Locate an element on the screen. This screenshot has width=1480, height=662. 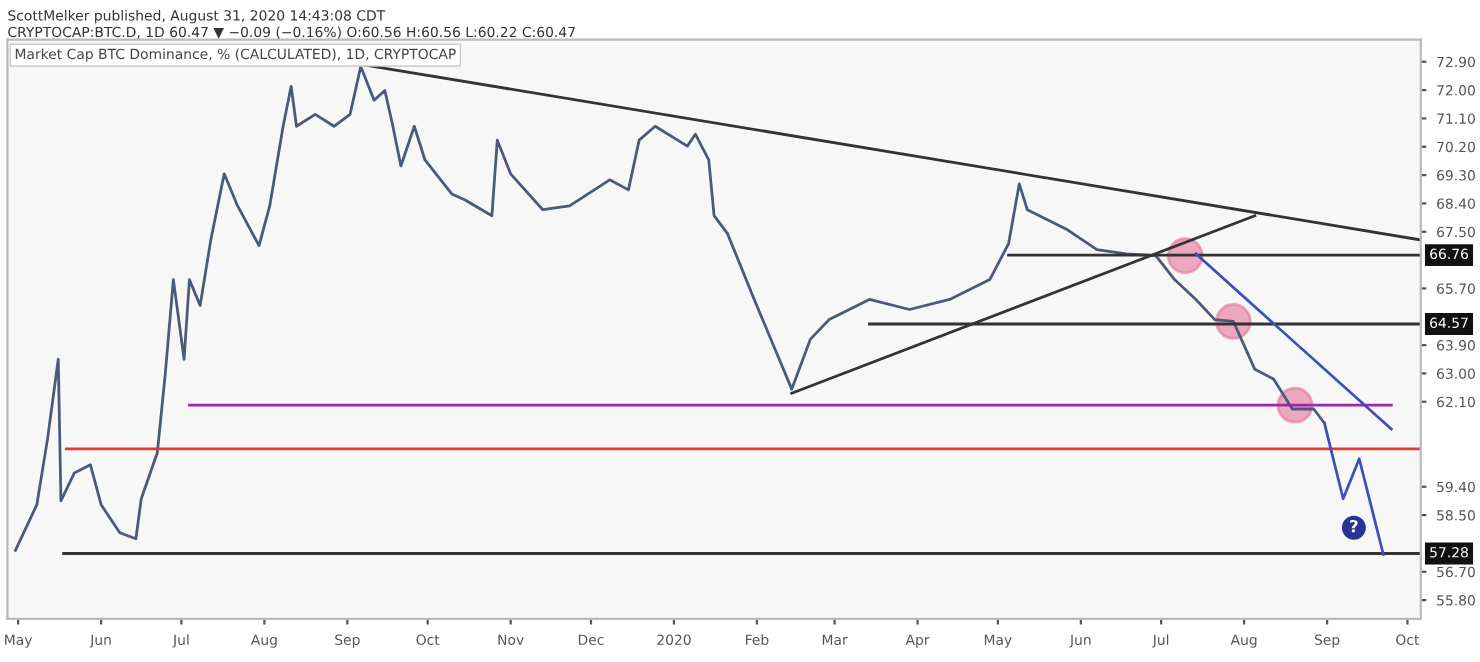
annotation: ? is located at coordinates (1354, 526).